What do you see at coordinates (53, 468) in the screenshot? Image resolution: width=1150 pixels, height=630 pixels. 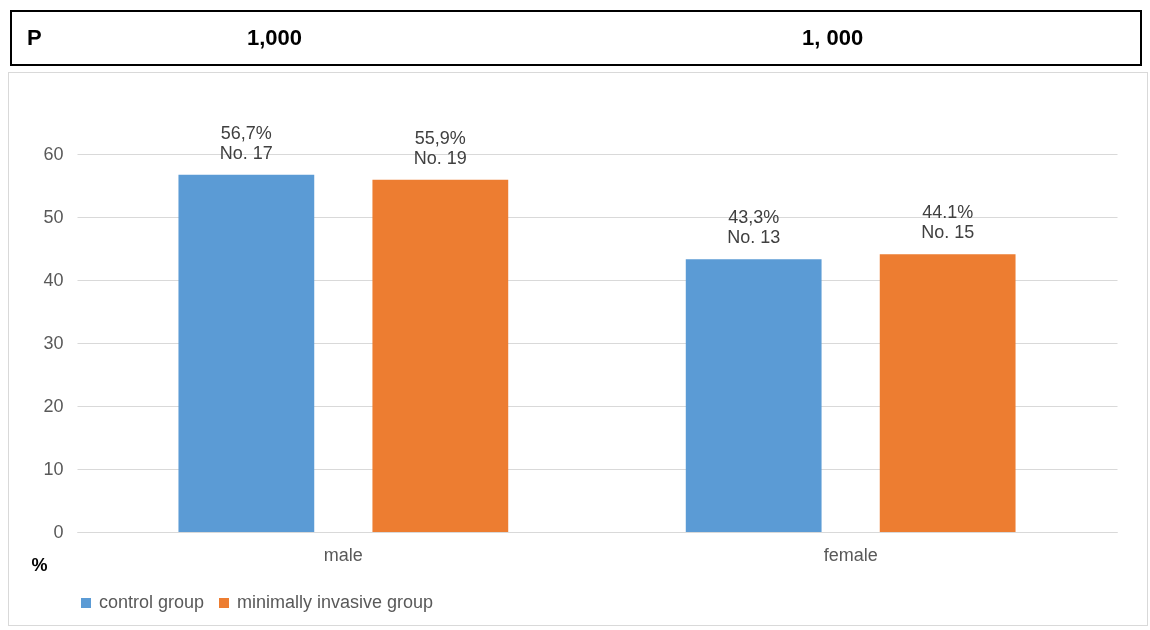 I see `y-tick-label: 10` at bounding box center [53, 468].